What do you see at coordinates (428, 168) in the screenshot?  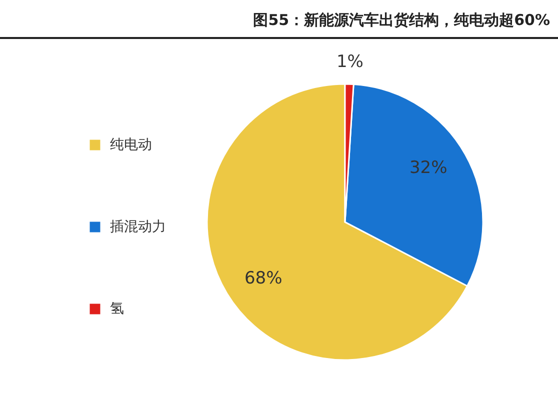 I see `data-label: 32%` at bounding box center [428, 168].